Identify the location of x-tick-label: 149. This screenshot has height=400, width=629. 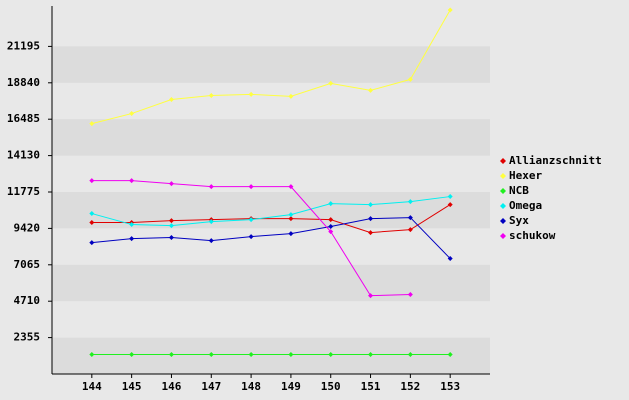
(291, 386).